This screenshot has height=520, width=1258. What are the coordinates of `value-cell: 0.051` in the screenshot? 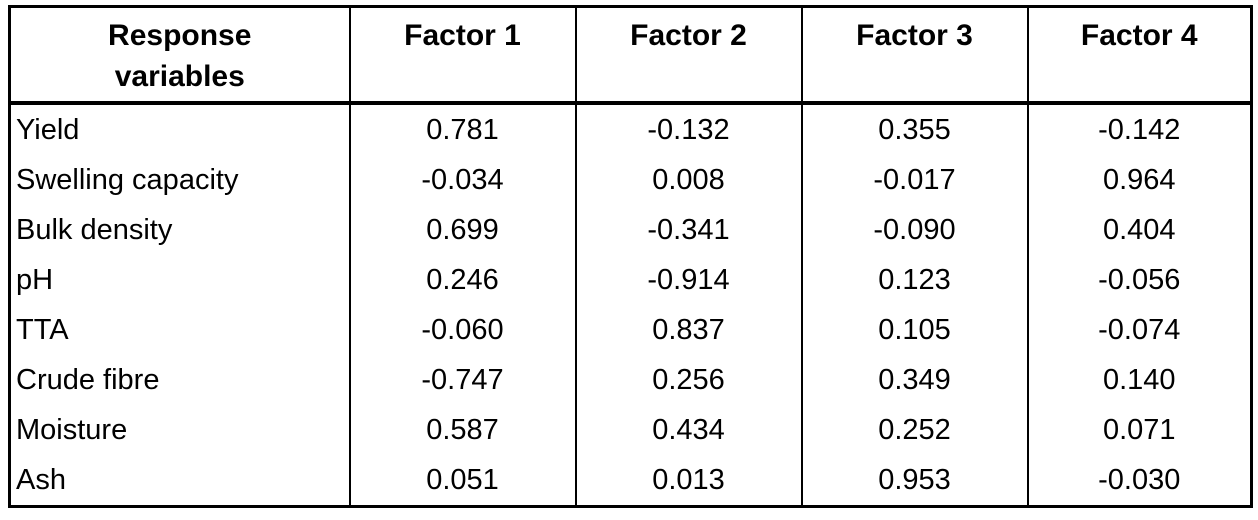 It's located at (462, 481).